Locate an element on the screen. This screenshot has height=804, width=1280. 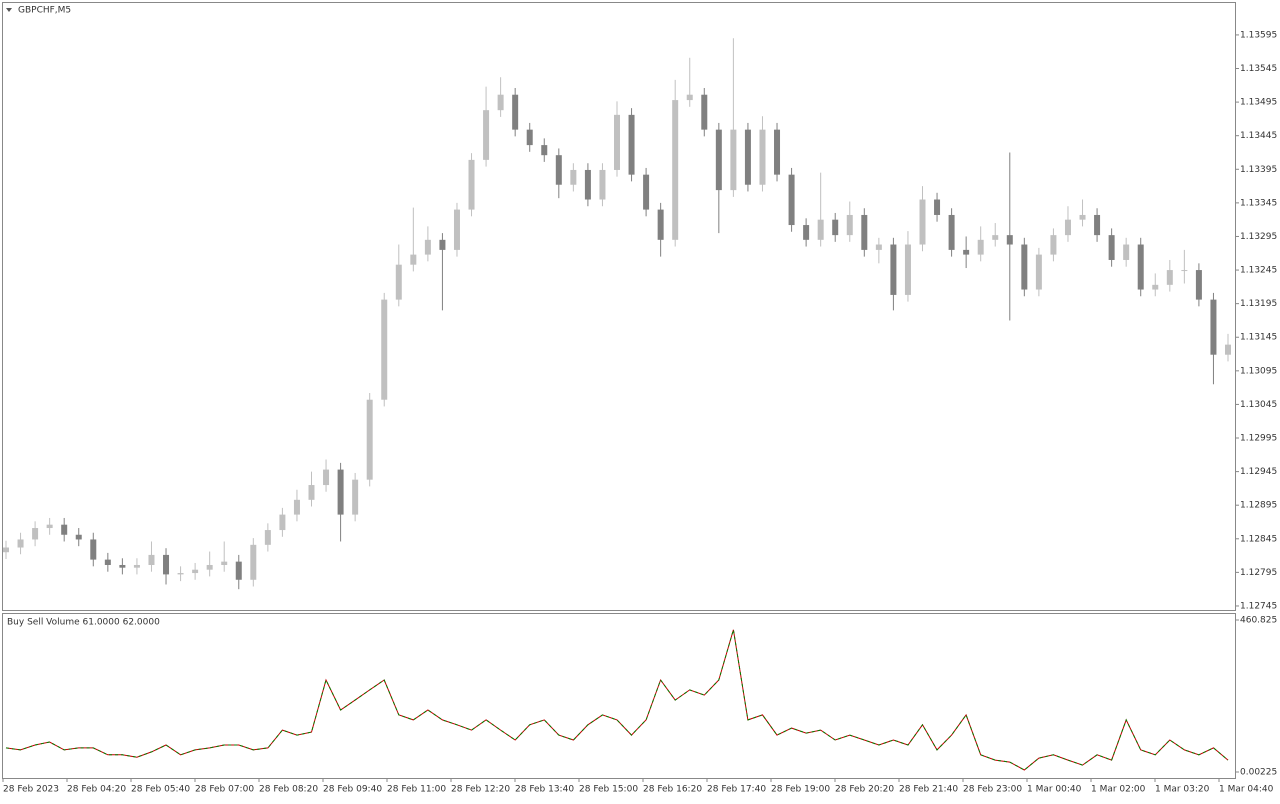
x-tick-label: 28 Feb 12:20 is located at coordinates (480, 790).